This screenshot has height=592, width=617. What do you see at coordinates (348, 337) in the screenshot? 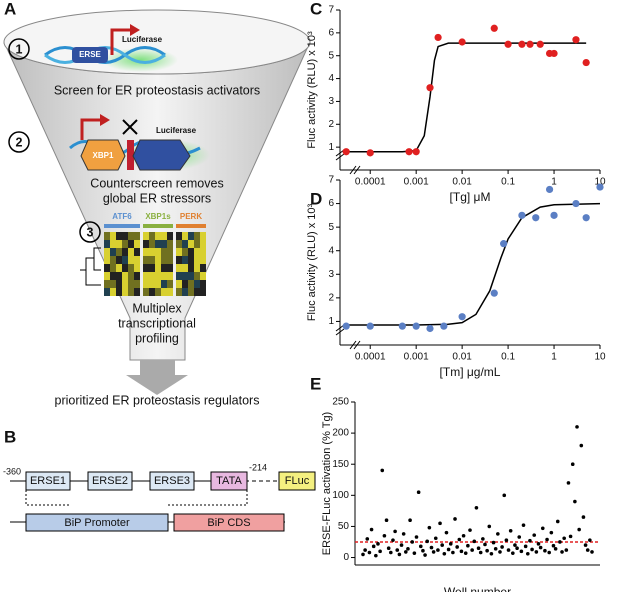
I see `axis-break` at bounding box center [348, 337].